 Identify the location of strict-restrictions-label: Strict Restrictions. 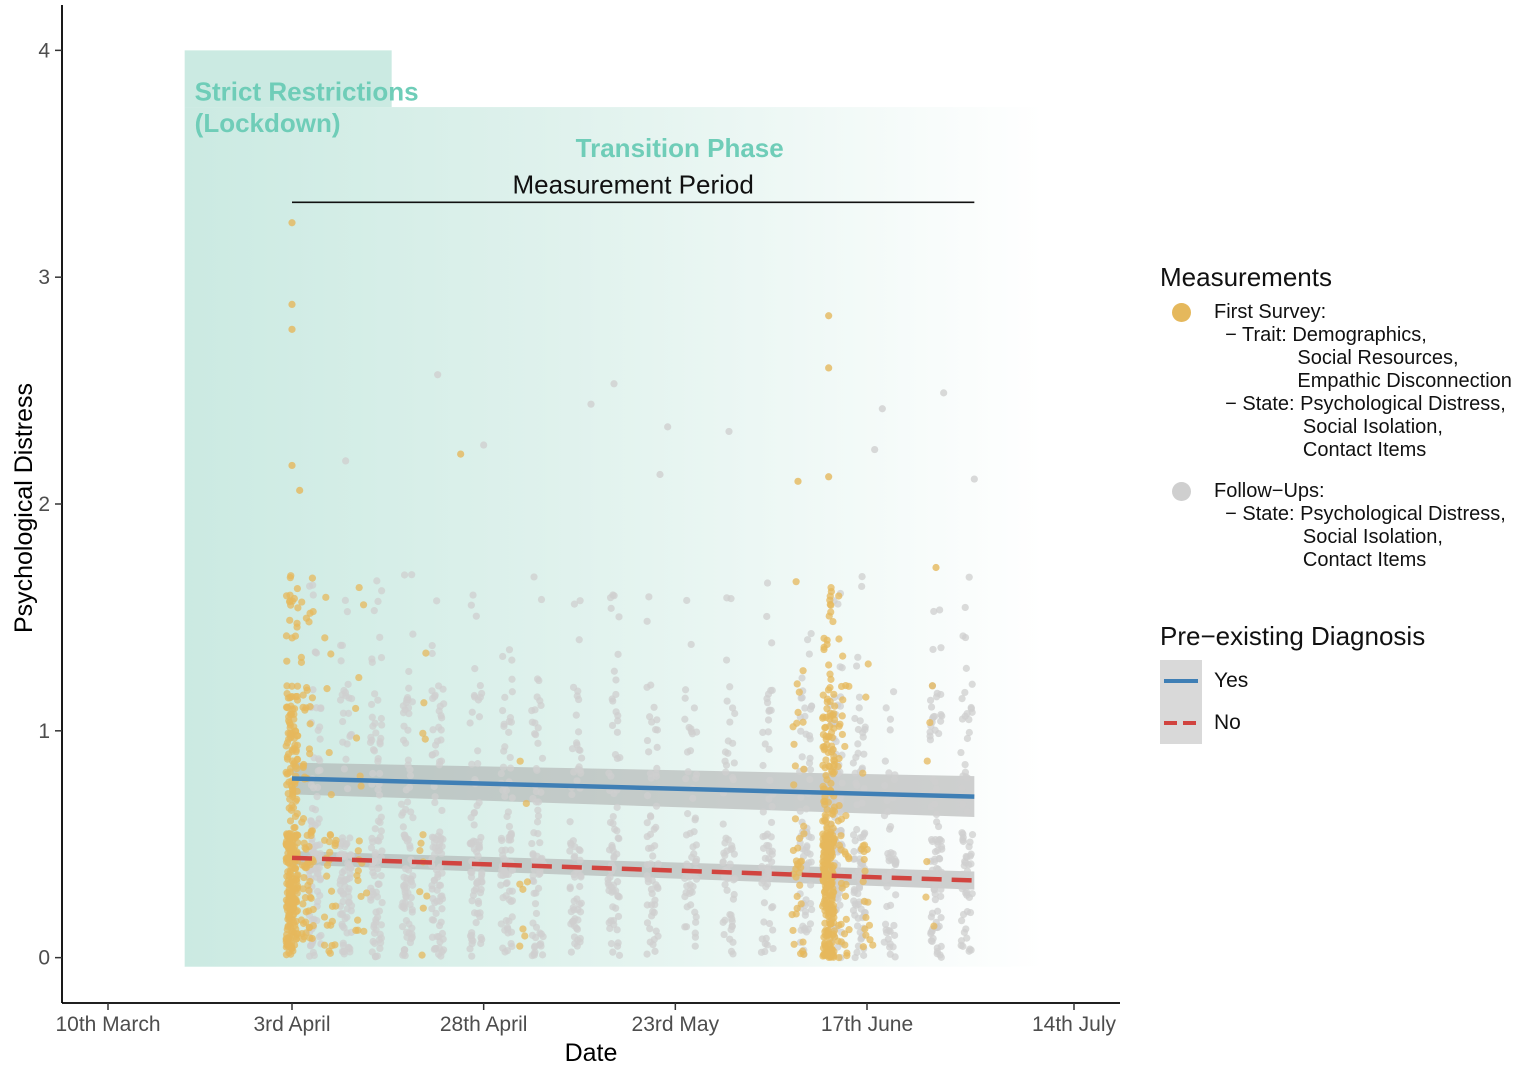
(307, 91).